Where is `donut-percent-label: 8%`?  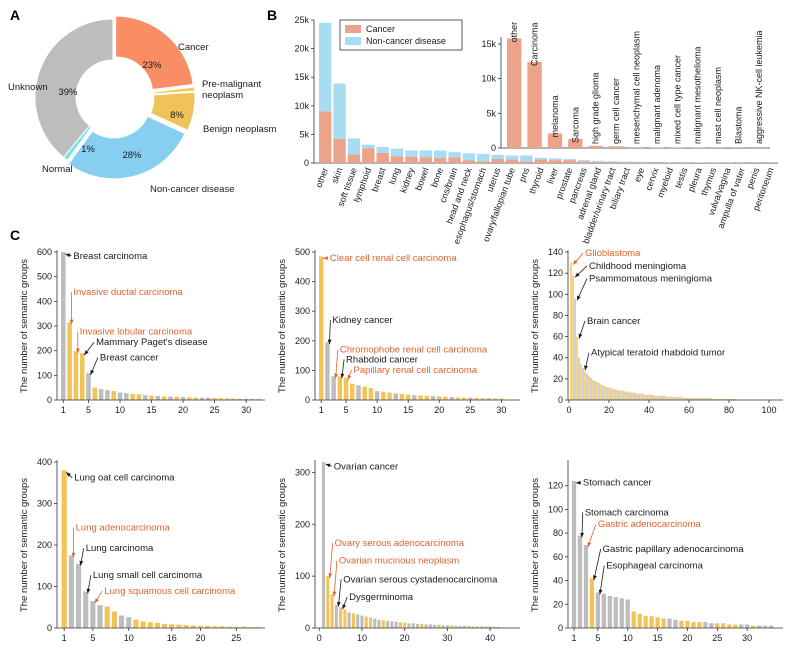 donut-percent-label: 8% is located at coordinates (177, 115).